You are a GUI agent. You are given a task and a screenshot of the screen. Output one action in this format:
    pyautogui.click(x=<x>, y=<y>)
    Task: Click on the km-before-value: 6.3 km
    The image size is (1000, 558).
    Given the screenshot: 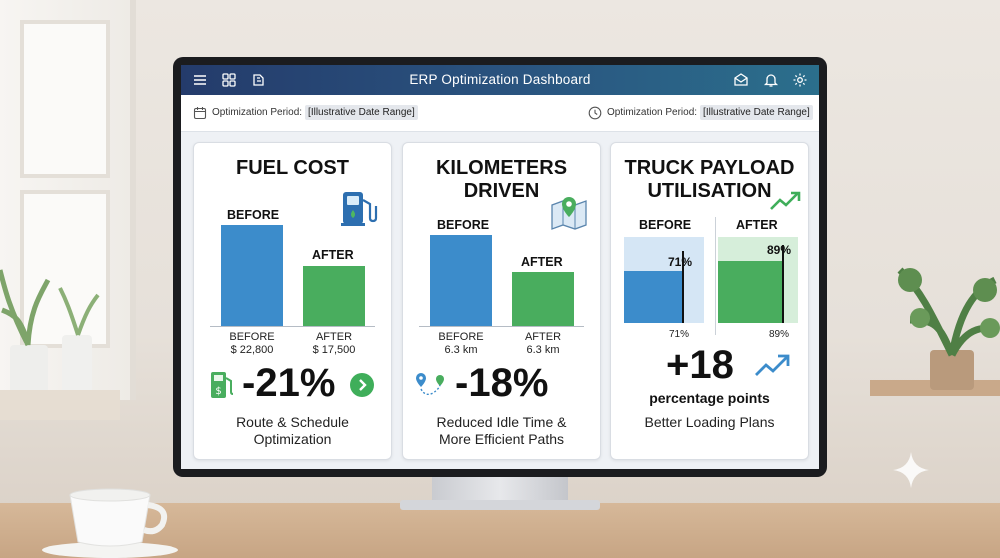 What is the action you would take?
    pyautogui.click(x=460, y=350)
    